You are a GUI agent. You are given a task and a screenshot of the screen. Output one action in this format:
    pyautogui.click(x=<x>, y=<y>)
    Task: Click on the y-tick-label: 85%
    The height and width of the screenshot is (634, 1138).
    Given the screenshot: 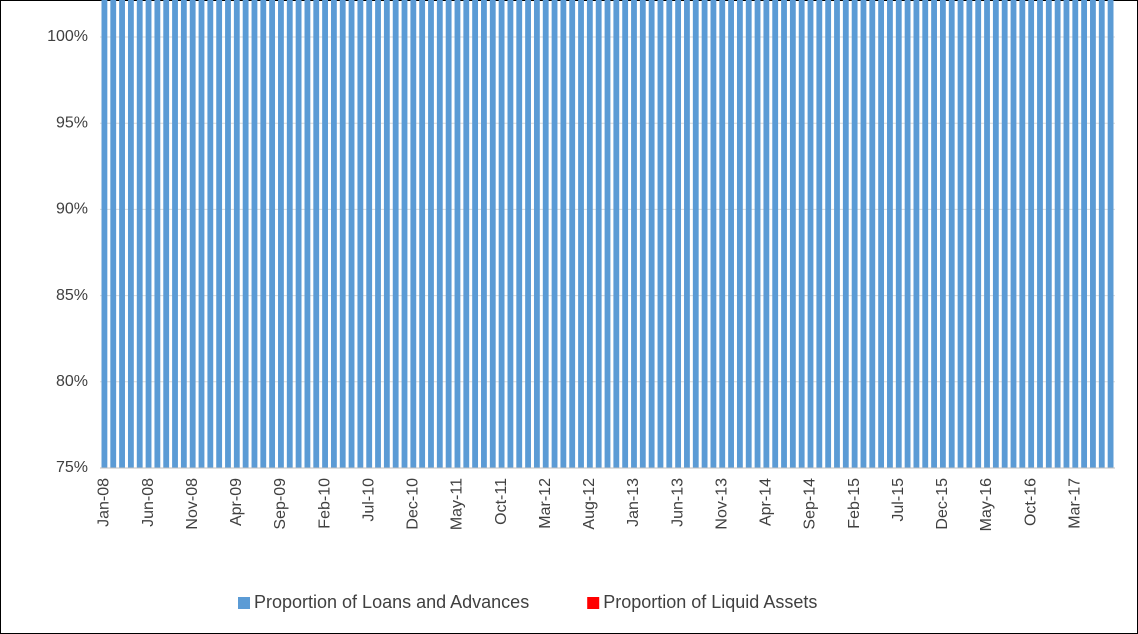 What is the action you would take?
    pyautogui.click(x=72, y=295)
    